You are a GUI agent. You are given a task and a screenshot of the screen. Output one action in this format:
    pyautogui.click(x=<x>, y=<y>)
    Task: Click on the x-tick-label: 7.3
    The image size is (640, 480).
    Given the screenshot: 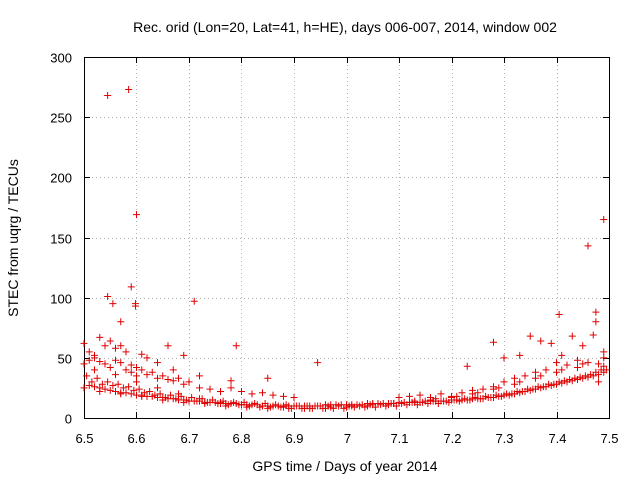 What is the action you would take?
    pyautogui.click(x=504, y=438)
    